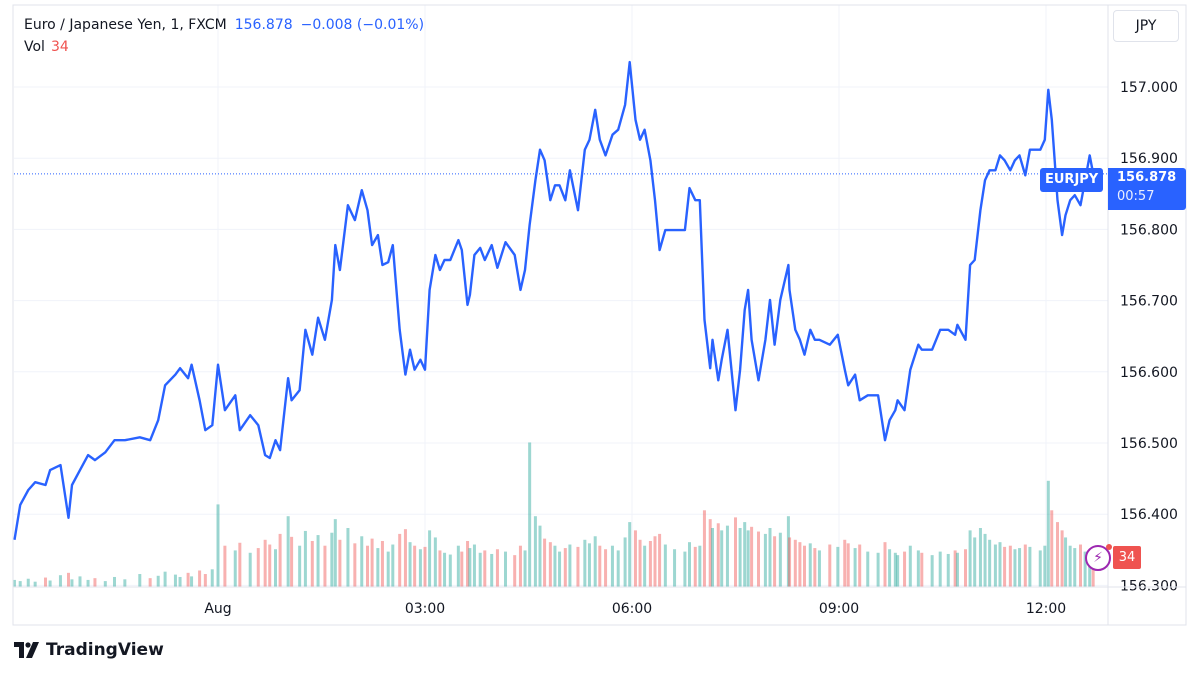  Describe the element at coordinates (1072, 180) in the screenshot. I see `symbol-price-tag: EURJPY` at that location.